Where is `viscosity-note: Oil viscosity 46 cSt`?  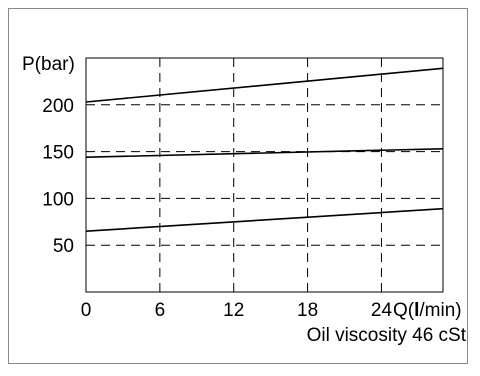
viscosity-note: Oil viscosity 46 cSt is located at coordinates (387, 335).